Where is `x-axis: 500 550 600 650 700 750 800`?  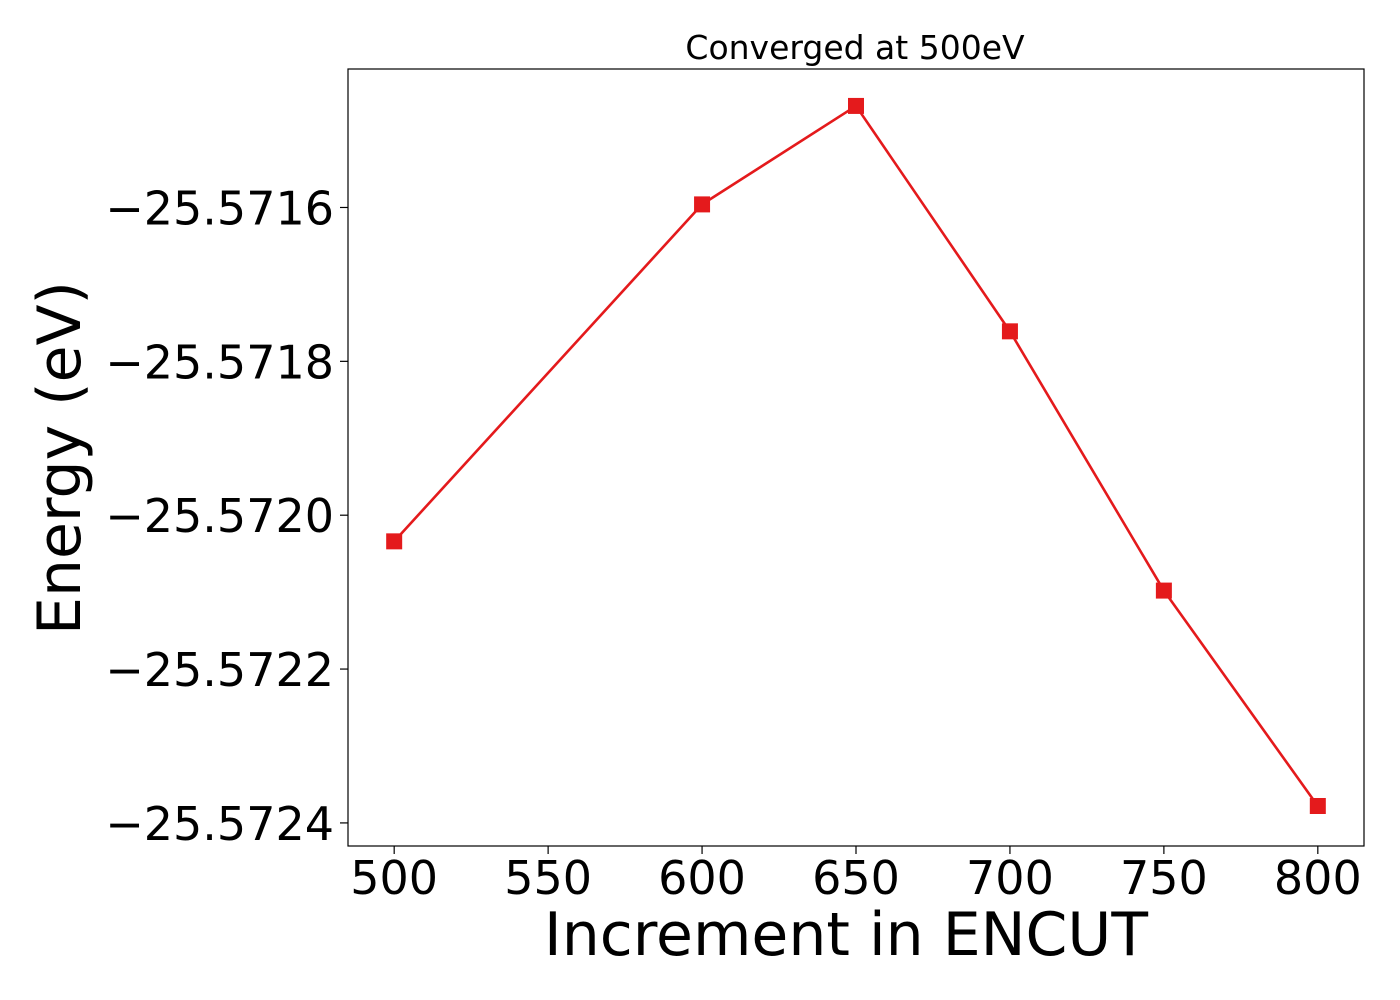 x-axis: 500 550 600 650 700 750 800 is located at coordinates (856, 875).